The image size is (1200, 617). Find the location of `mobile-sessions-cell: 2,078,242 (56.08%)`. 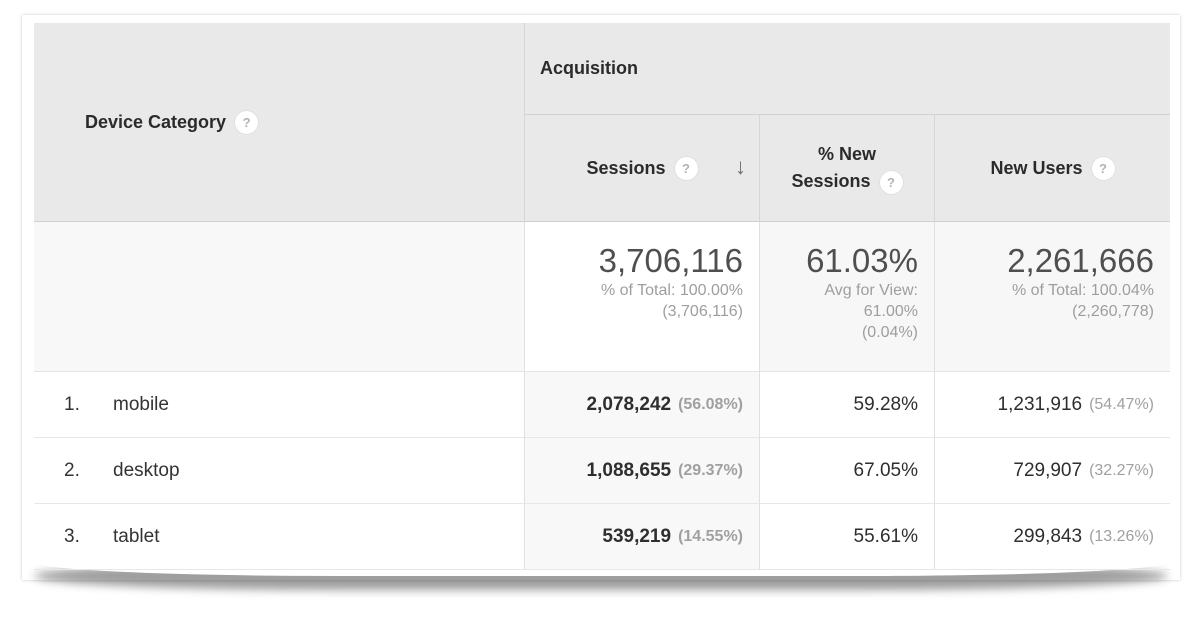

mobile-sessions-cell: 2,078,242 (56.08%) is located at coordinates (642, 405).